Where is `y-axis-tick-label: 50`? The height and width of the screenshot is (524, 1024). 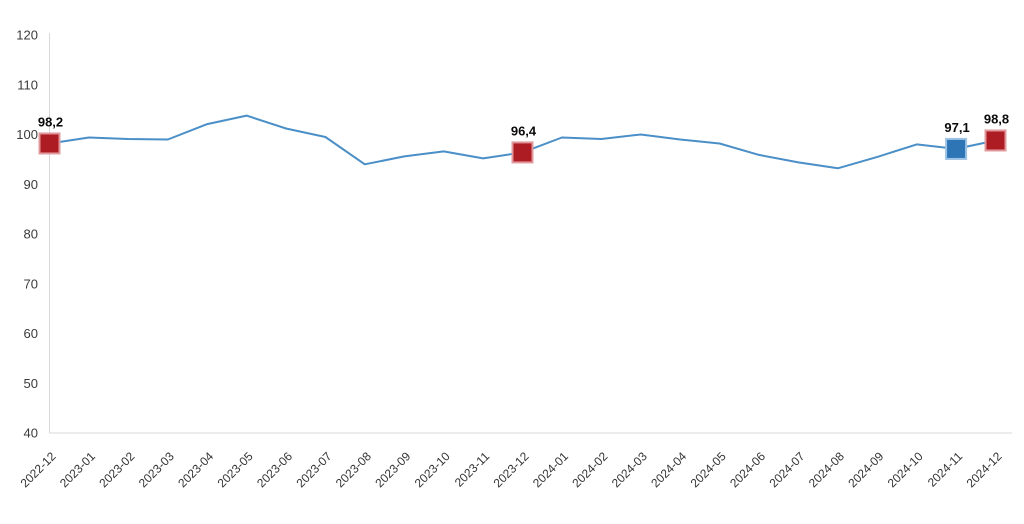
y-axis-tick-label: 50 is located at coordinates (31, 383).